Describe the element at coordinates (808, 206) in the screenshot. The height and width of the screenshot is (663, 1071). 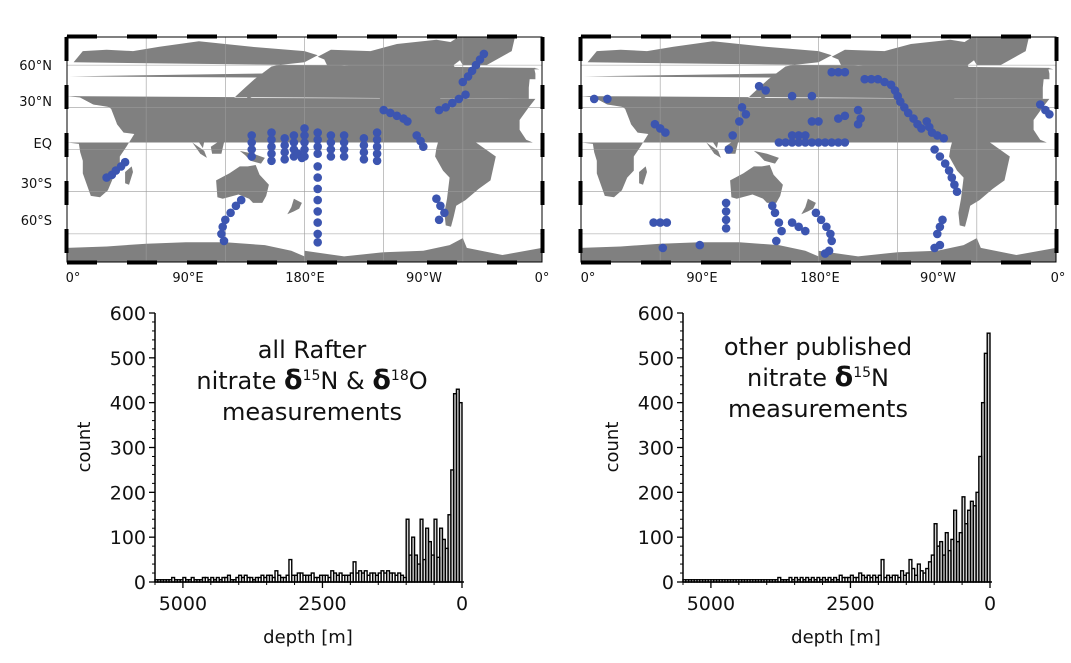
I see `land-newzealand` at that location.